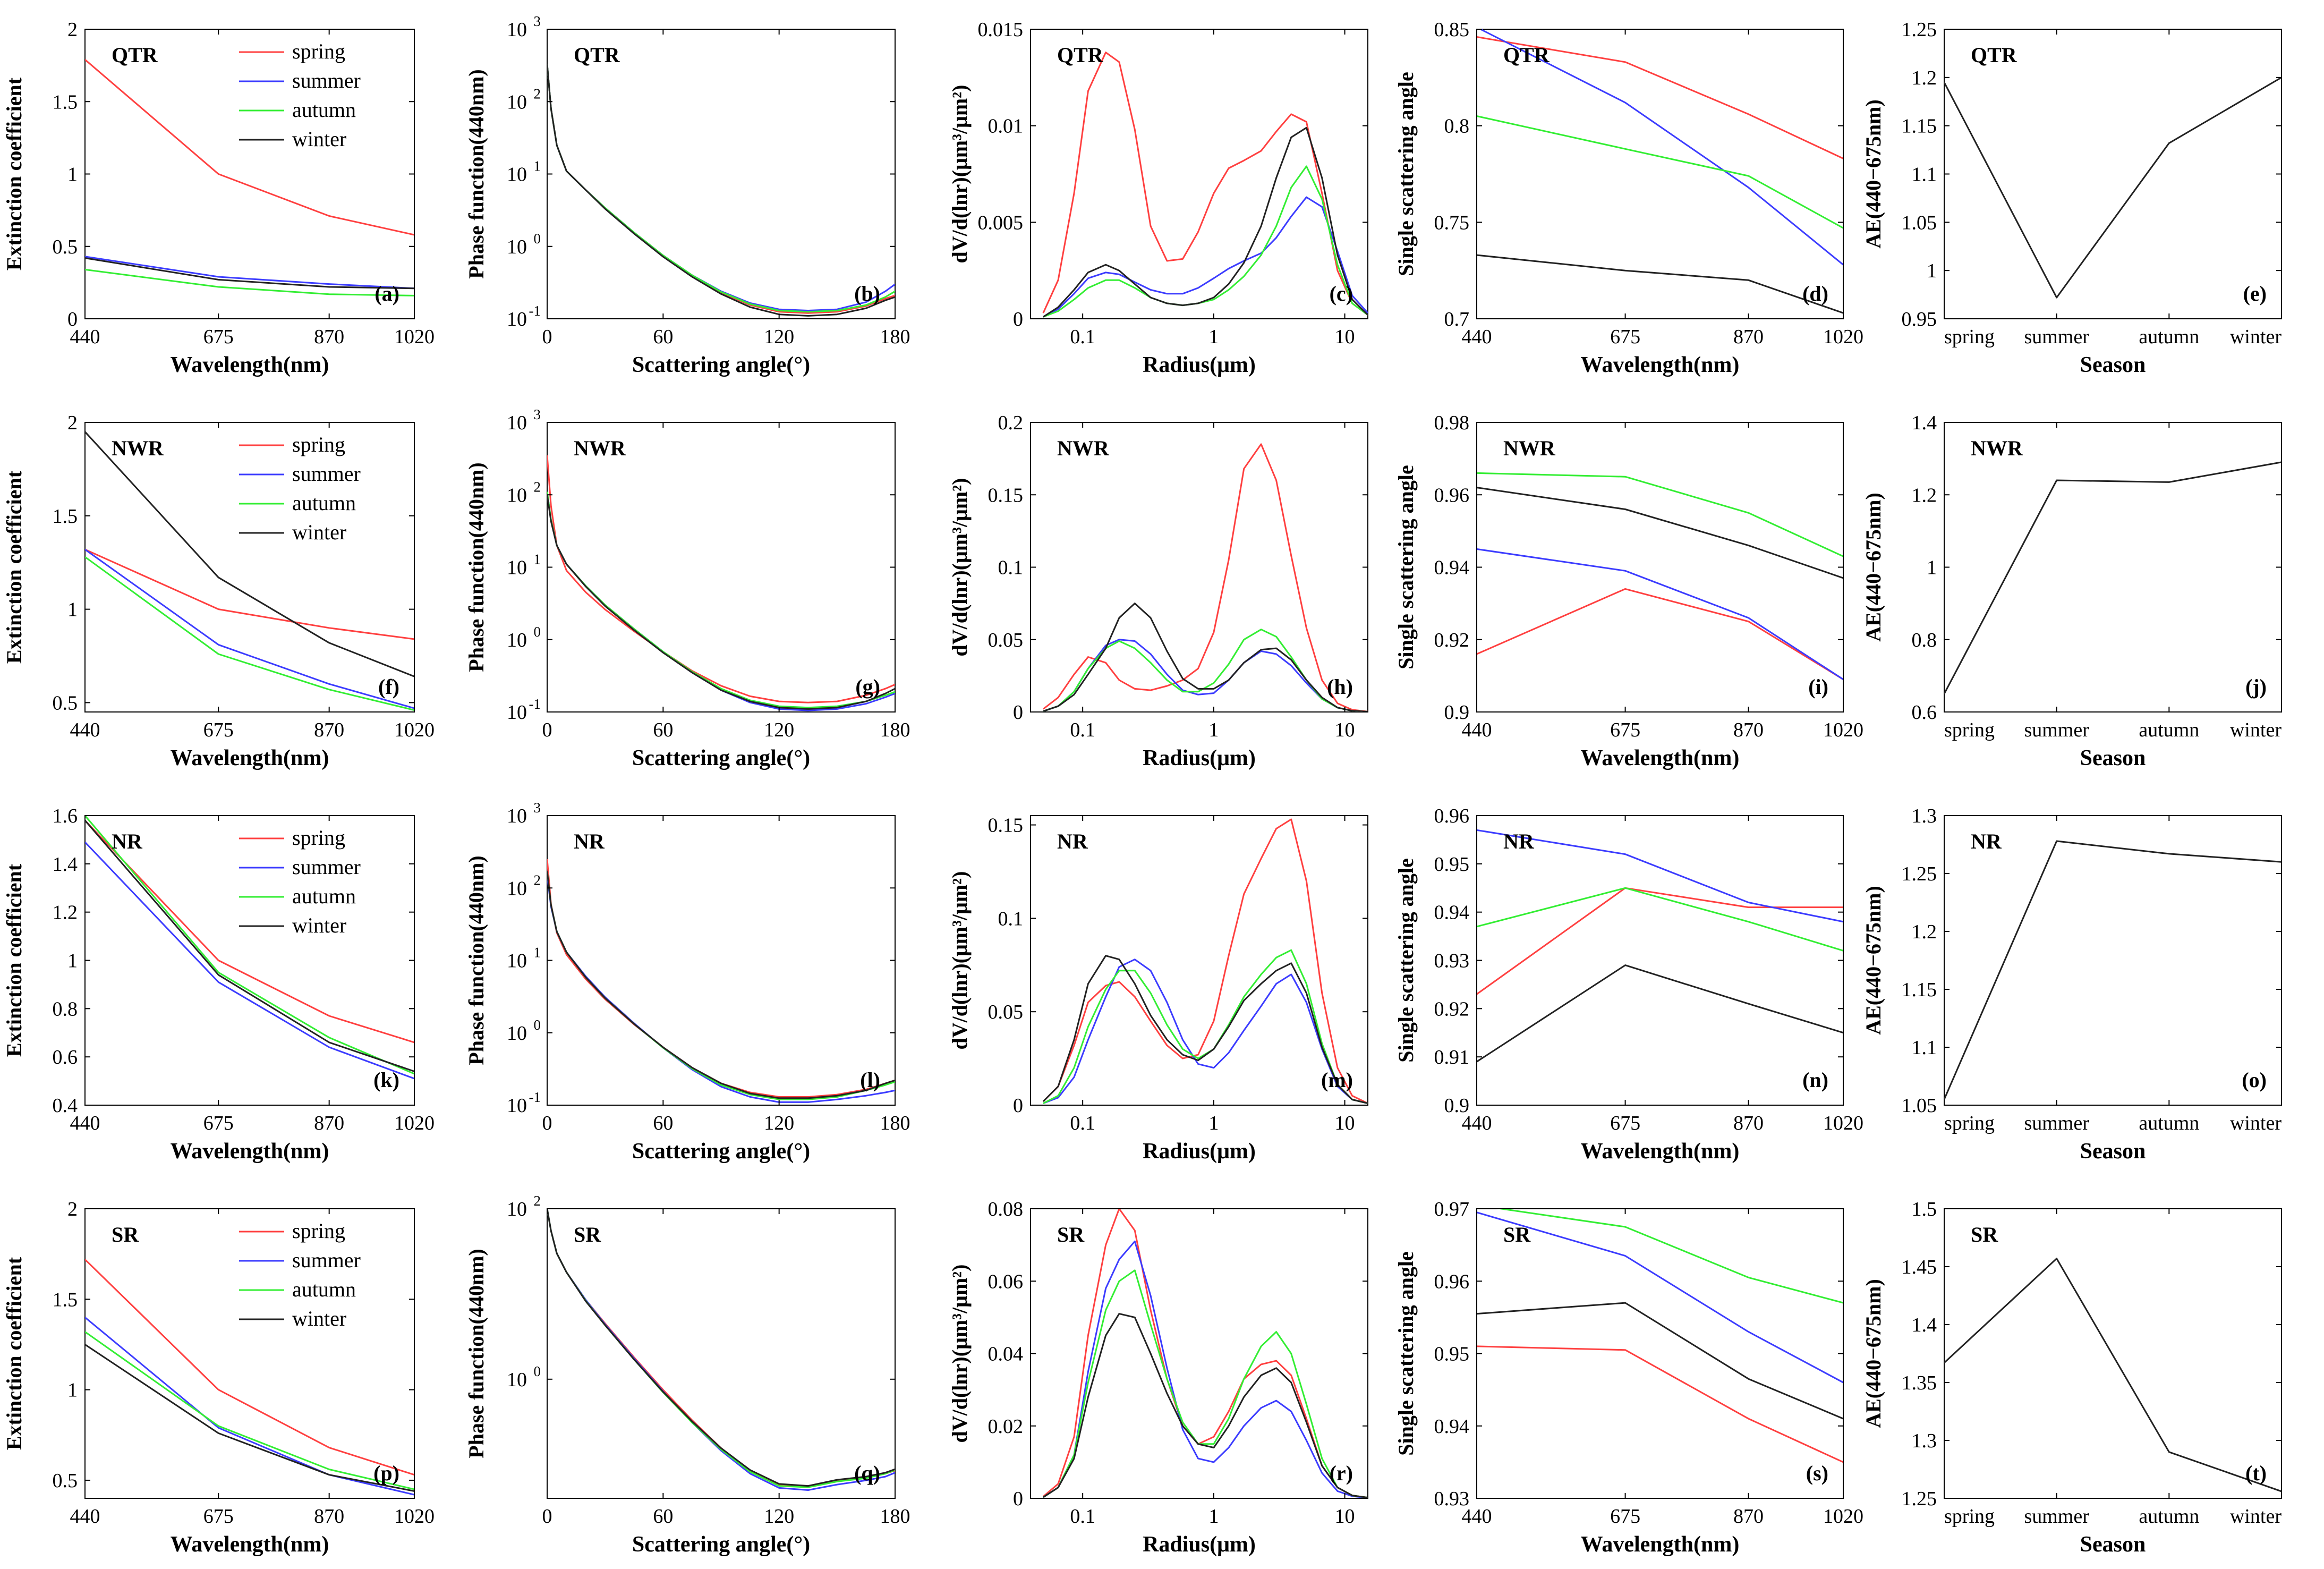 The image size is (2324, 1569). I want to click on y-tick-exponent: -1, so click(535, 1097).